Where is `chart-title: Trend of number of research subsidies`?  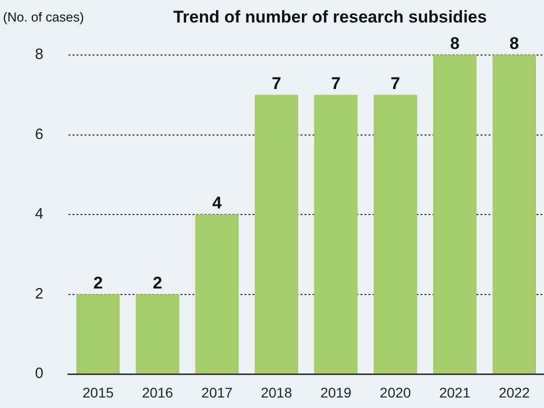 chart-title: Trend of number of research subsidies is located at coordinates (330, 17).